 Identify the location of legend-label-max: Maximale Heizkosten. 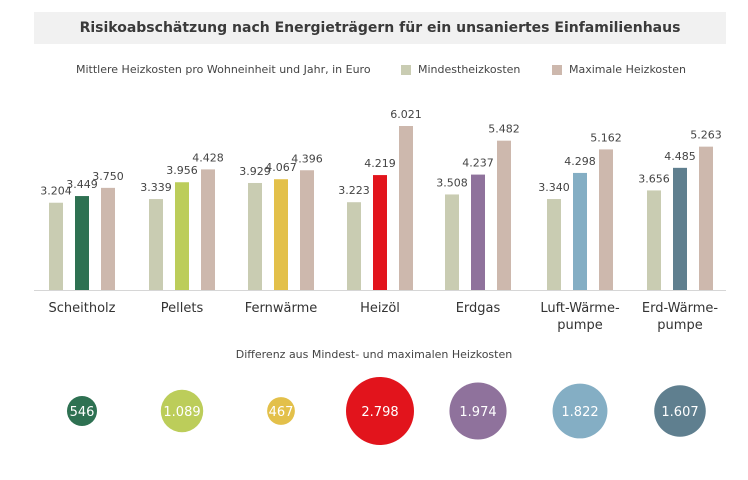
(627, 69).